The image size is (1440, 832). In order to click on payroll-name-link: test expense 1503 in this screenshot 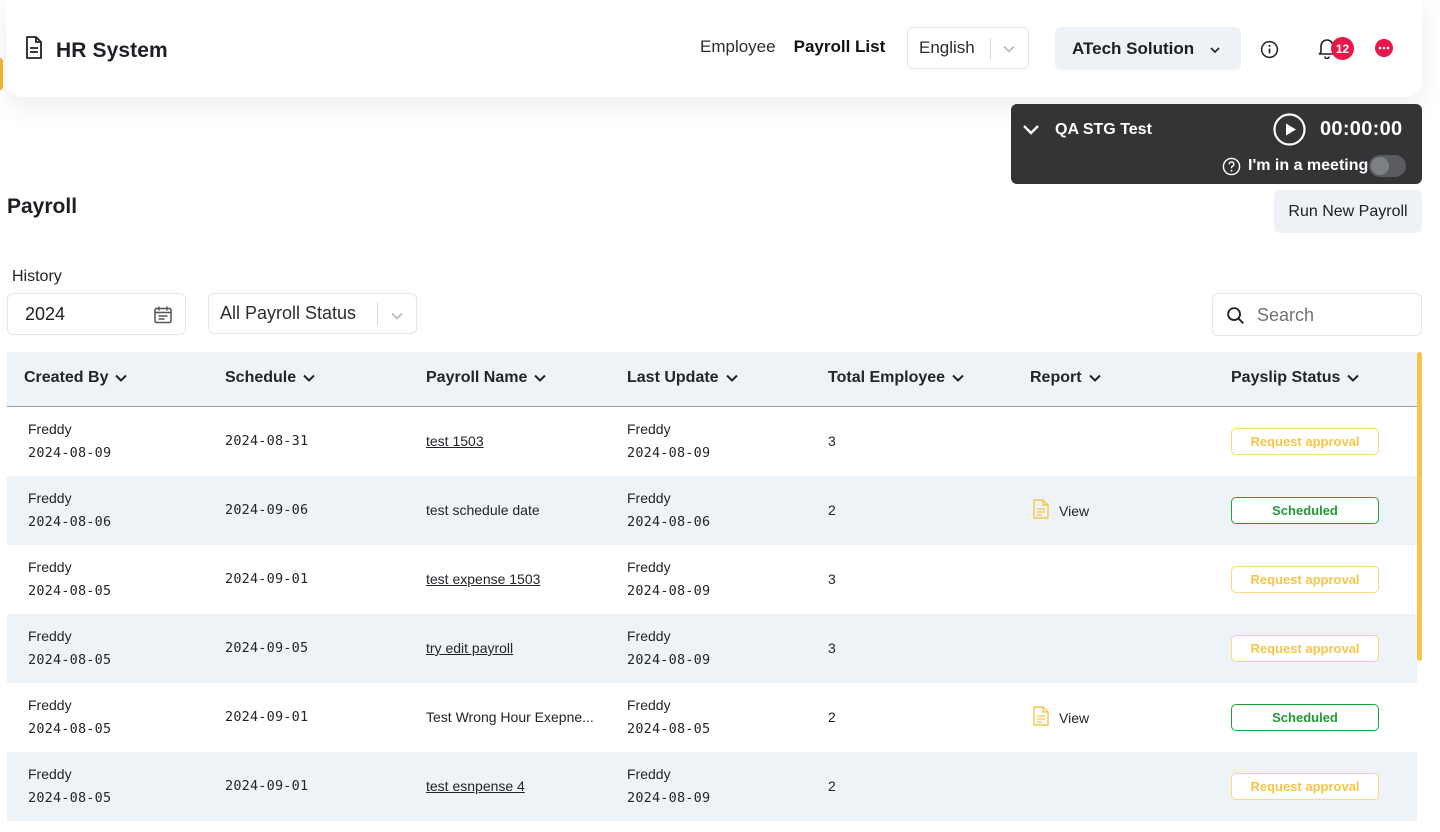, I will do `click(483, 579)`.